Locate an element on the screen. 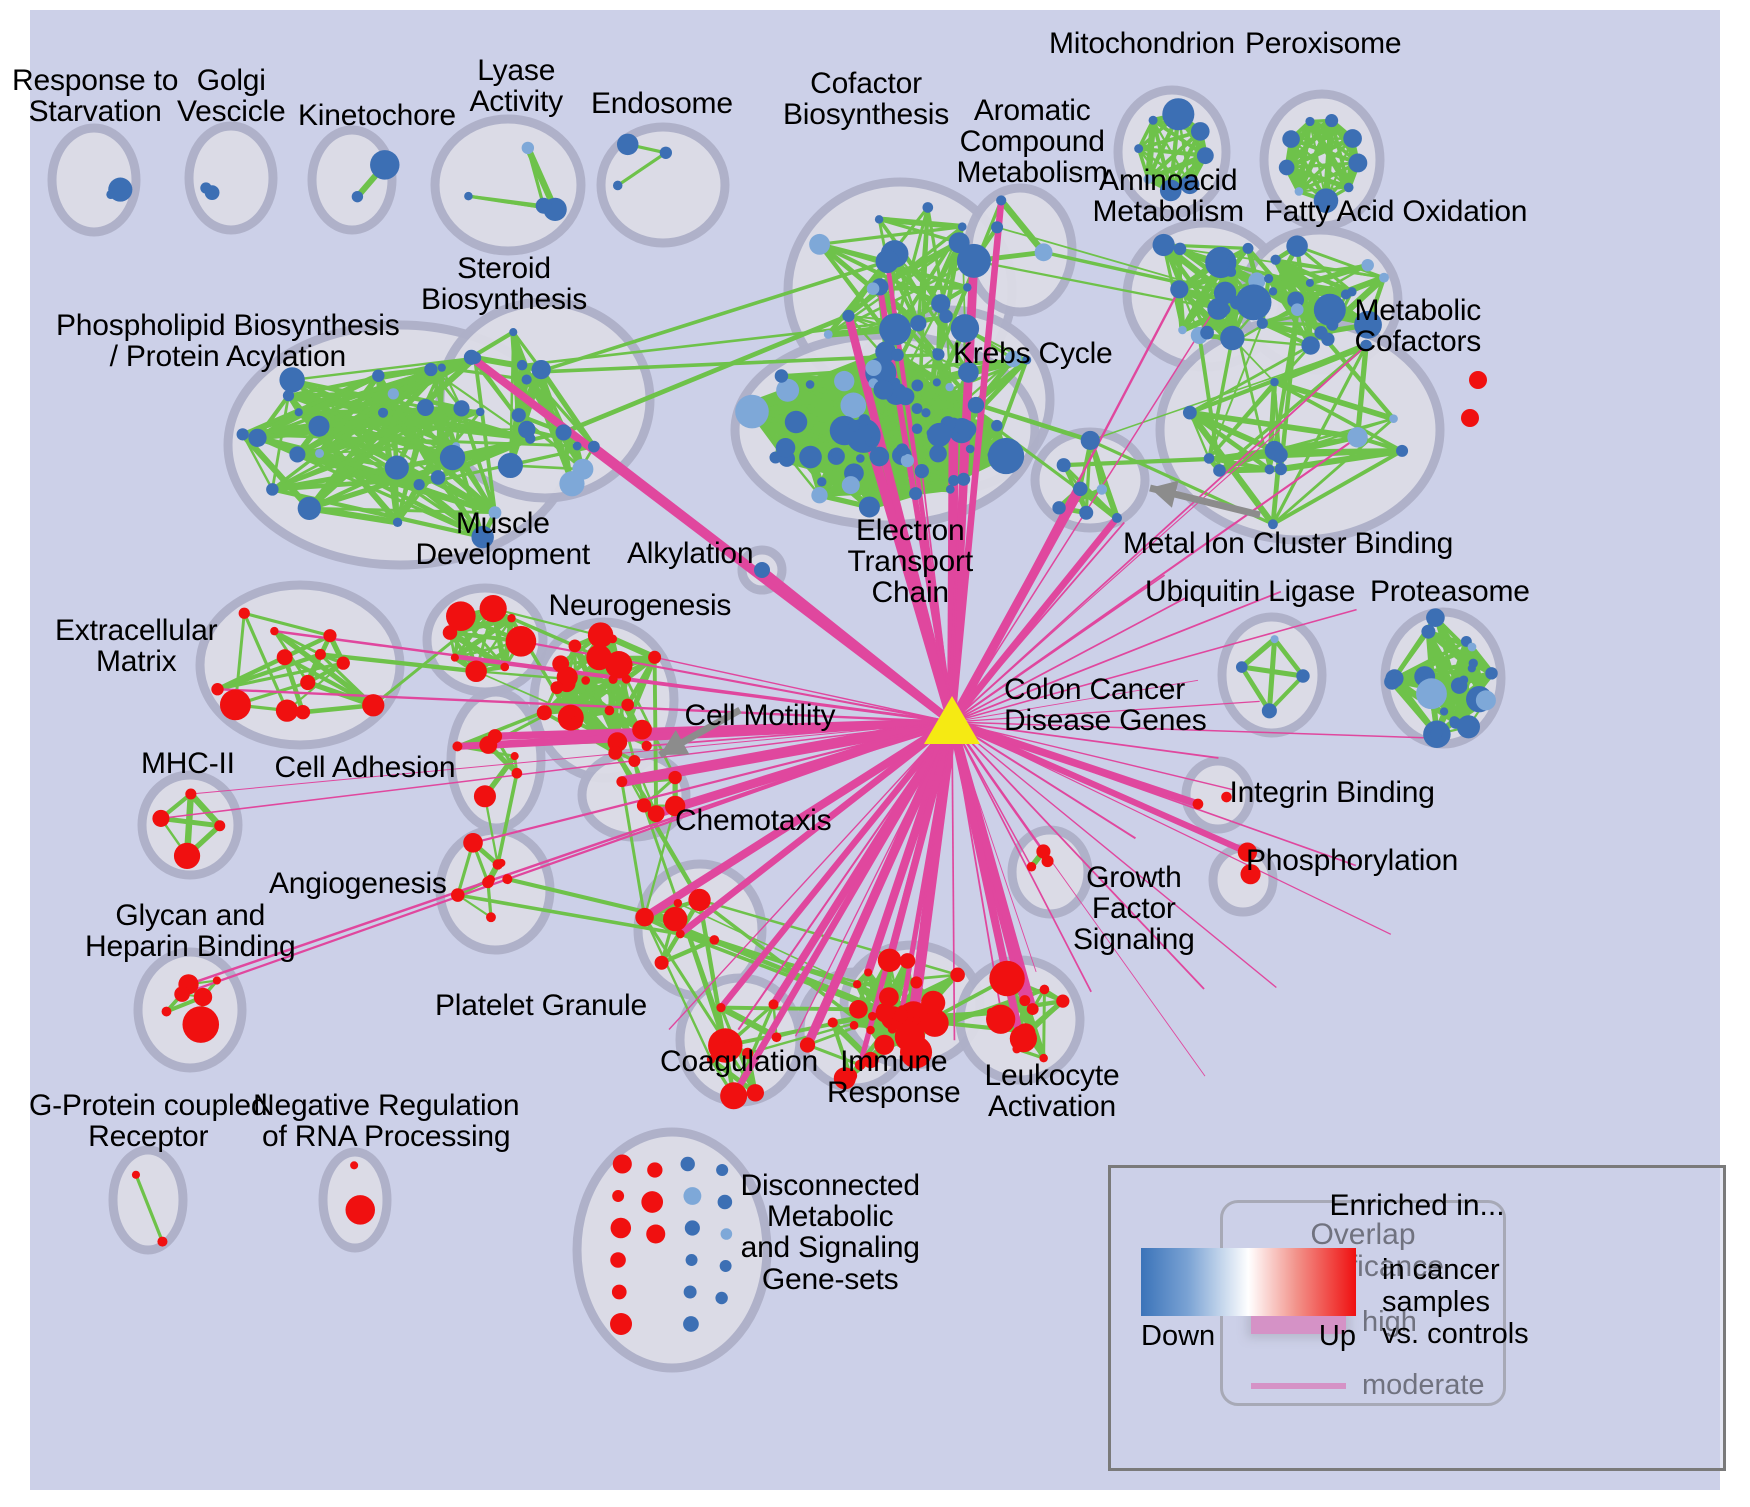 The image size is (1750, 1507). hub-triangle is located at coordinates (952, 720).